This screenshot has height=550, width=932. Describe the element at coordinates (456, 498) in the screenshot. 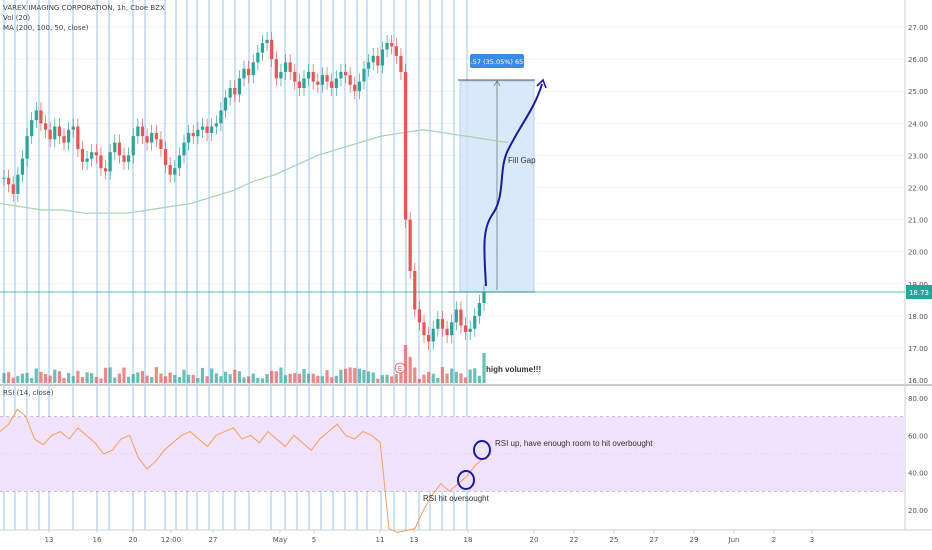

I see `rsi-oversold-label: RSI hit oversought` at that location.